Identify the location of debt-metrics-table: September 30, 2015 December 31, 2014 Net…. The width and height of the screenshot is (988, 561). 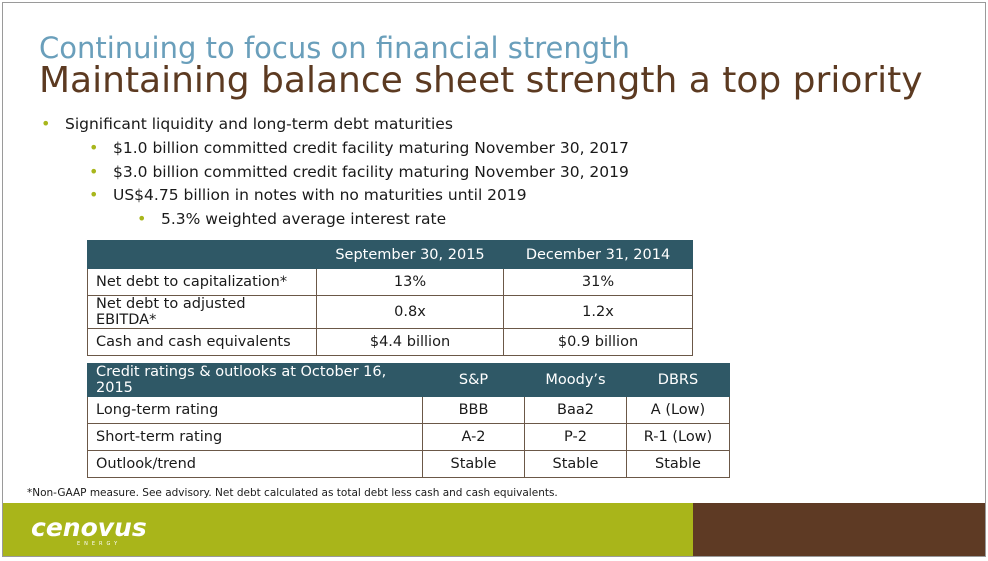
(390, 298).